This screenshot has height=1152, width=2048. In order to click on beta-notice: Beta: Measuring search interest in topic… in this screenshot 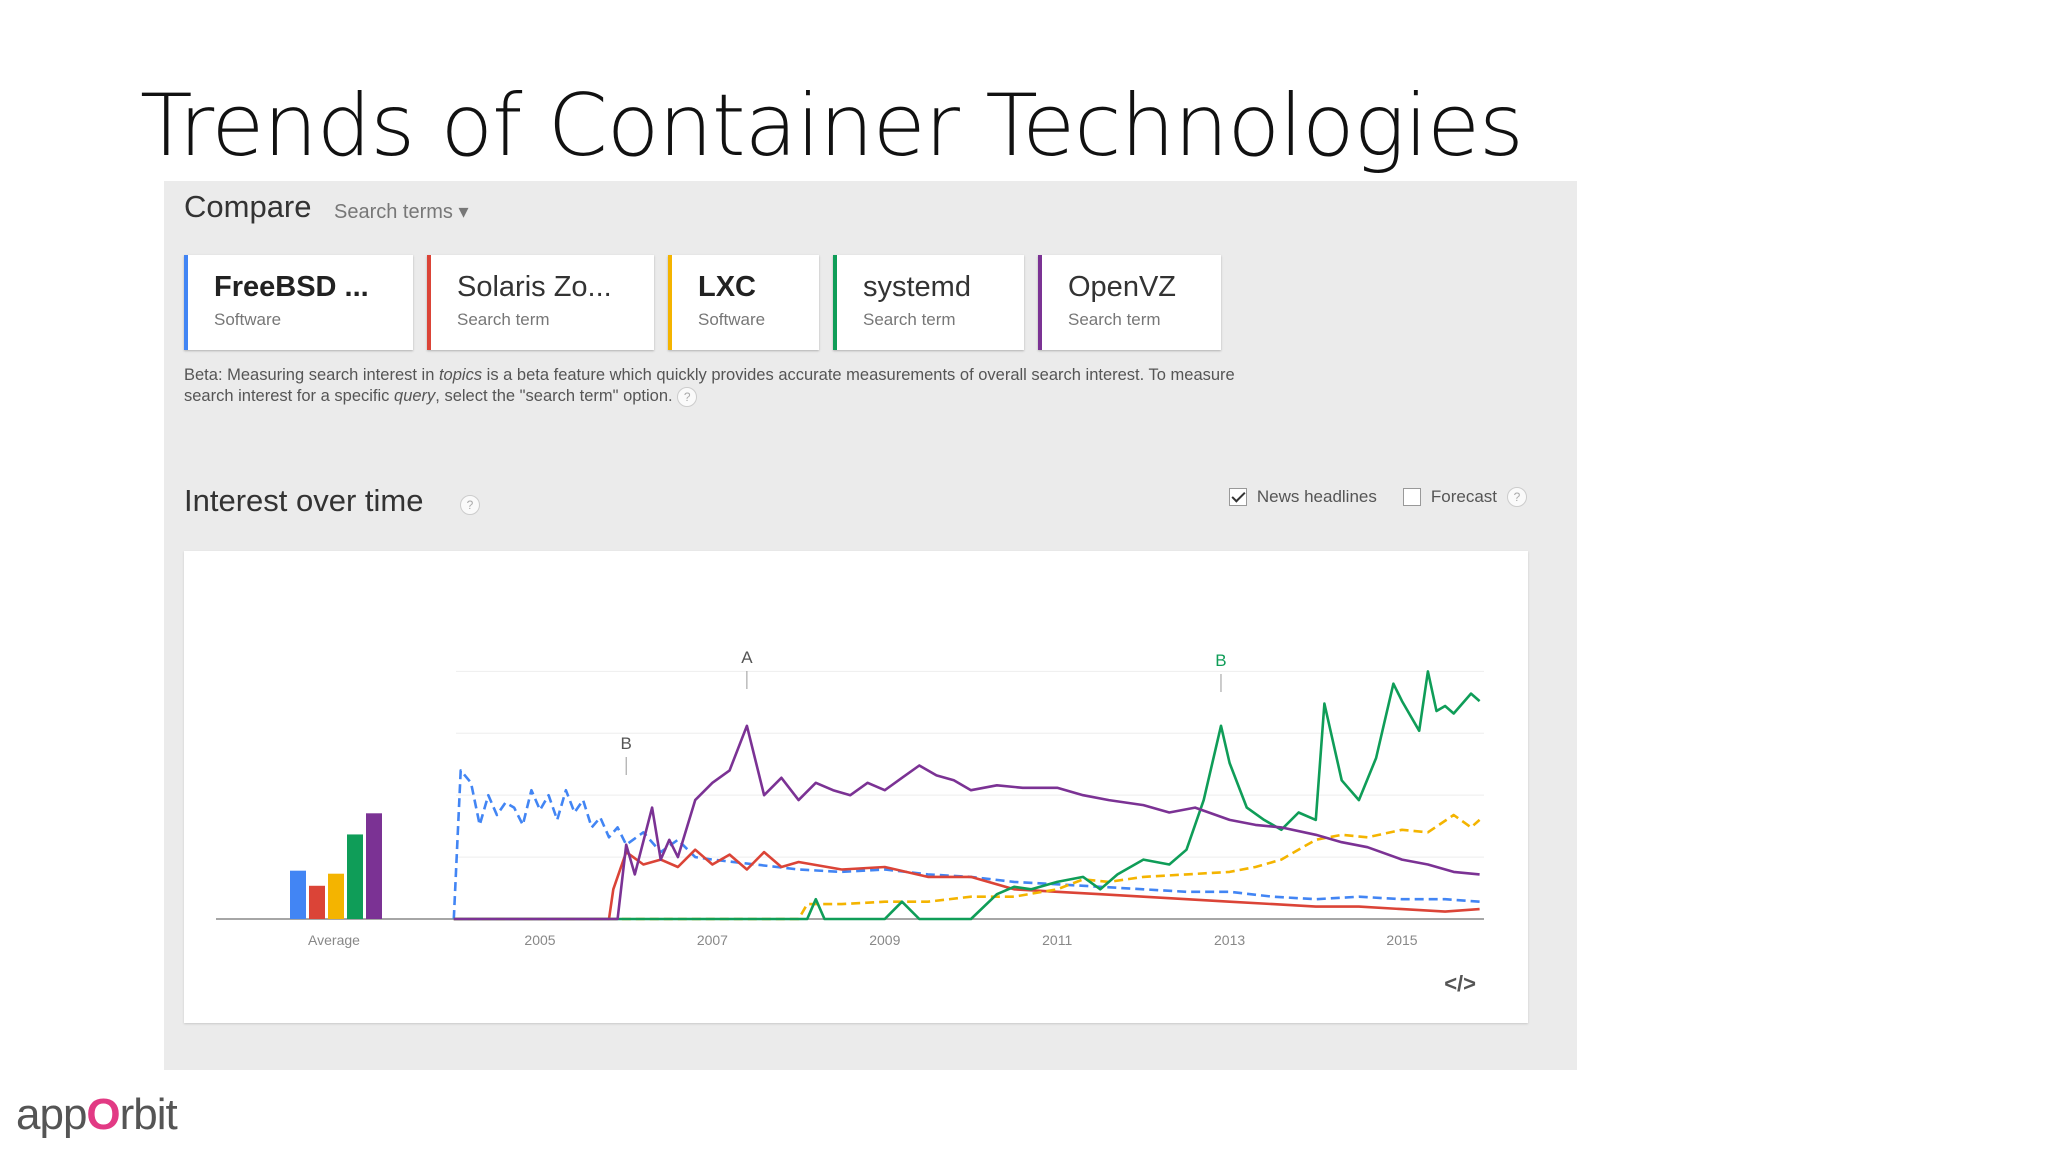, I will do `click(734, 386)`.